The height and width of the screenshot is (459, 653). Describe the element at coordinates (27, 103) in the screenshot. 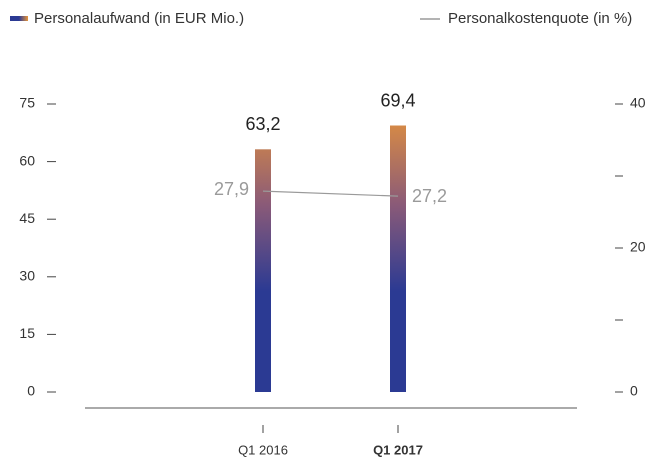

I see `y-tick-label: 75` at that location.